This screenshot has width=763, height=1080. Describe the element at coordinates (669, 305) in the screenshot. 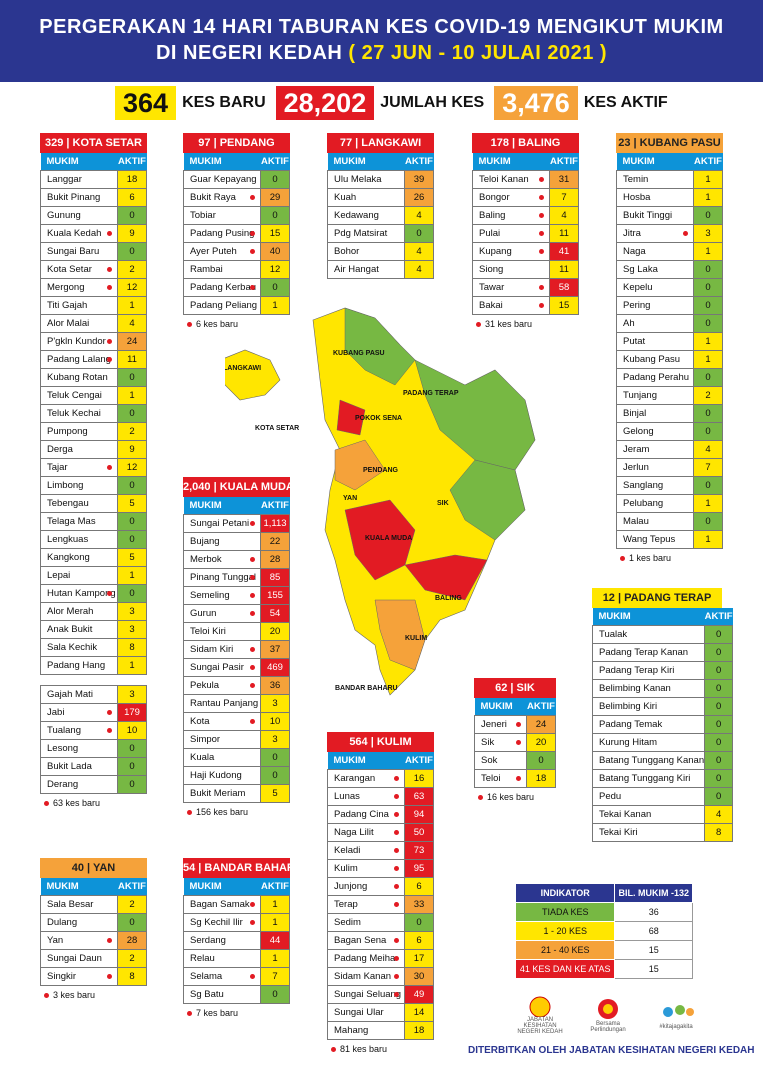

I see `table-row: Pering 0` at that location.